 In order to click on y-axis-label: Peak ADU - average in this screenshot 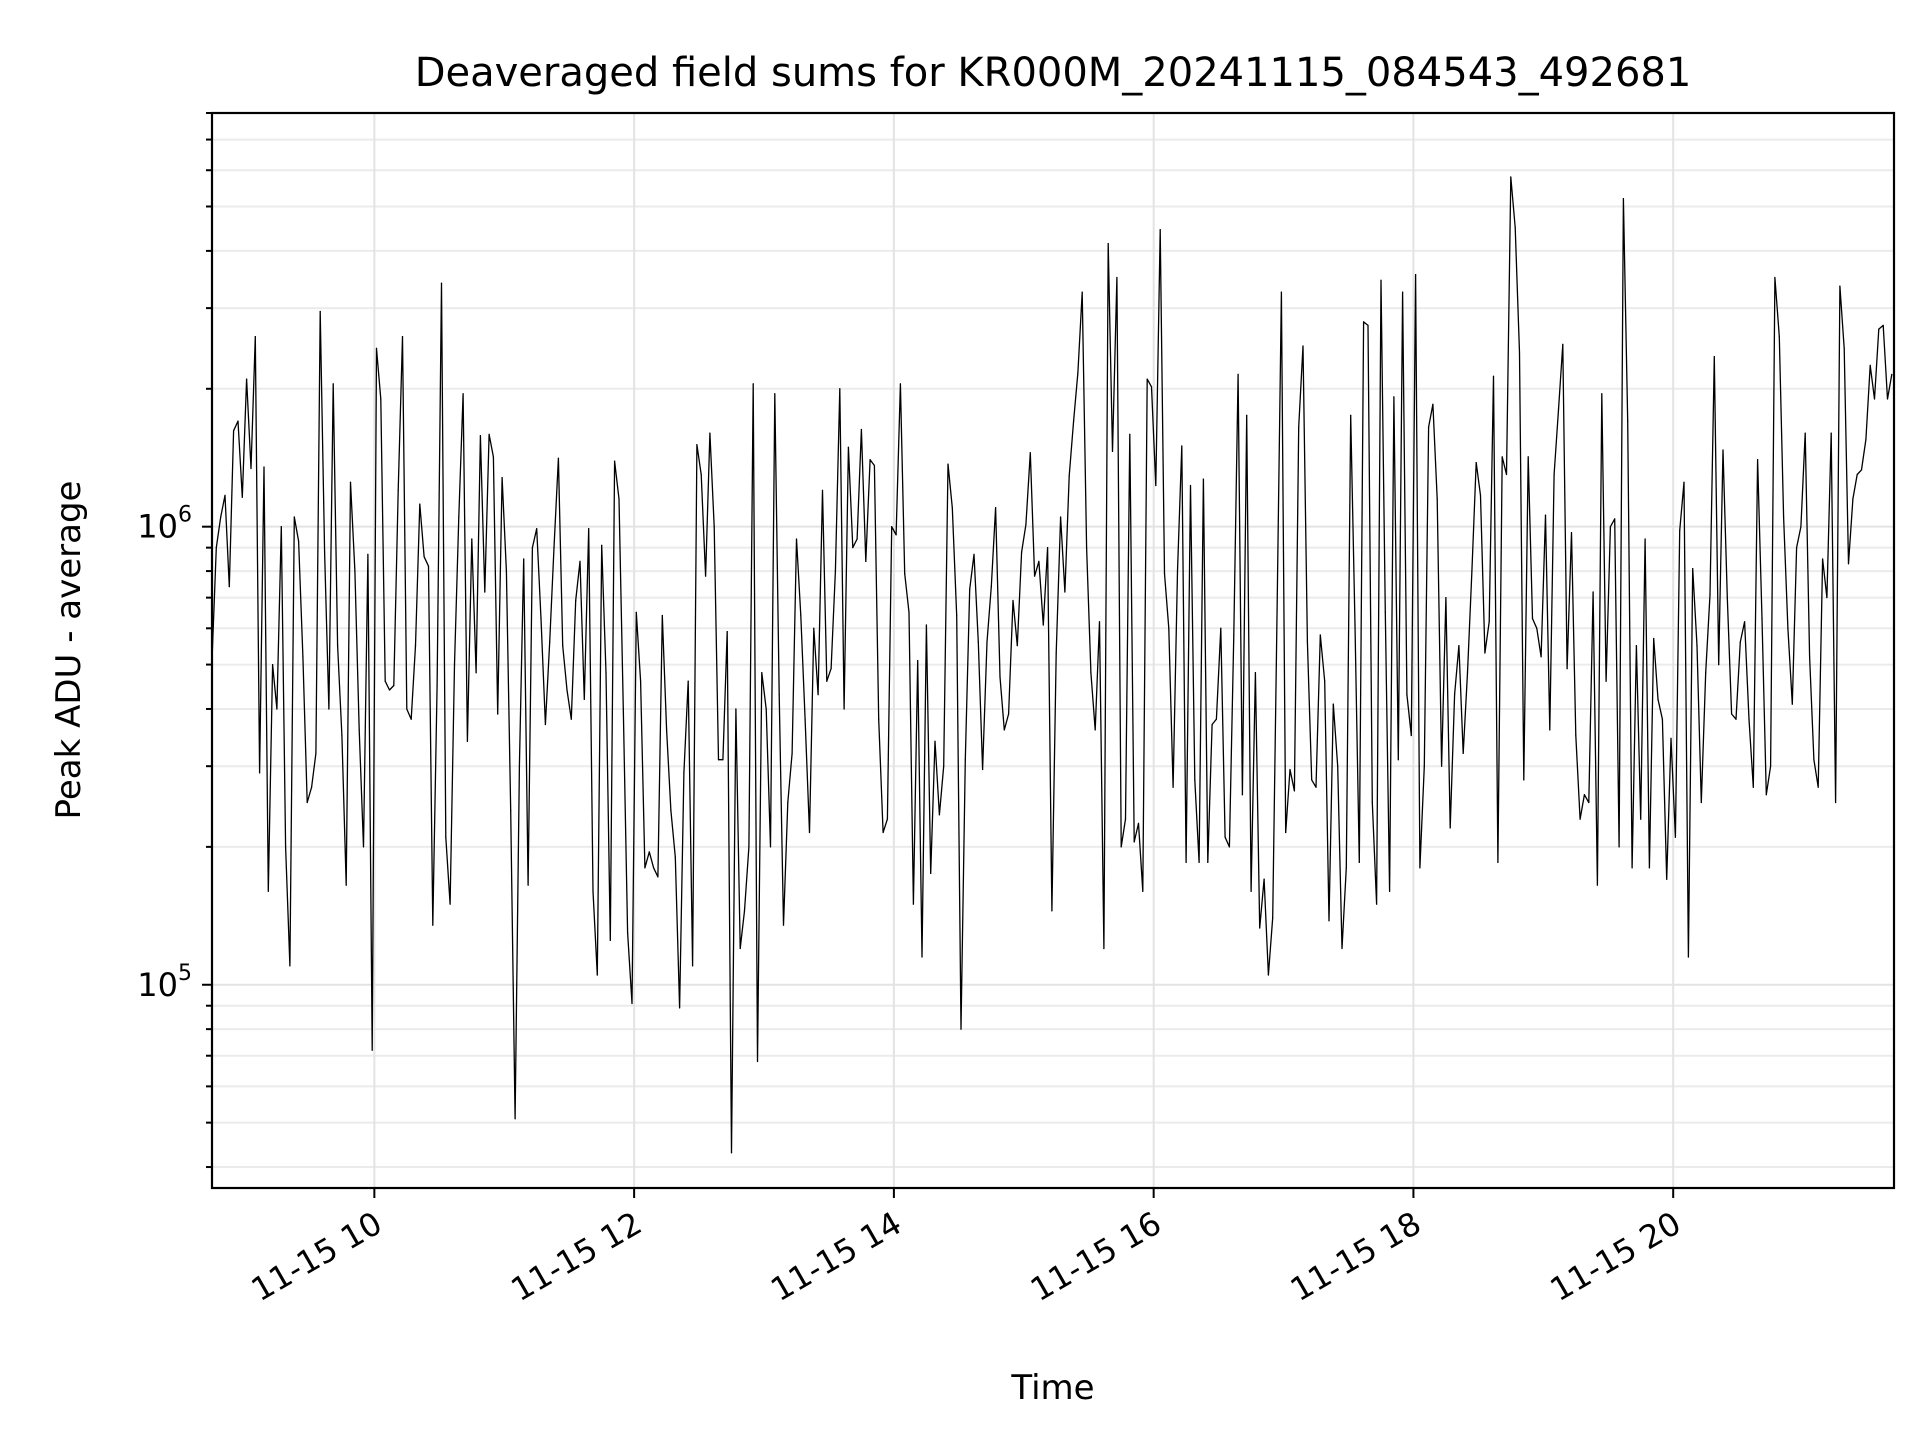, I will do `click(69, 650)`.